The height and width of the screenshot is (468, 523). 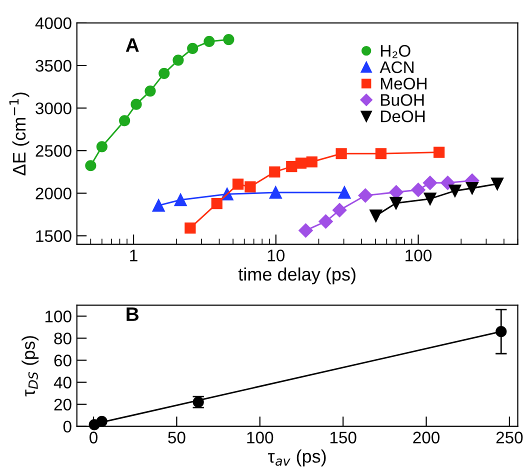 I want to click on y-tick-label: 2000, so click(x=54, y=194).